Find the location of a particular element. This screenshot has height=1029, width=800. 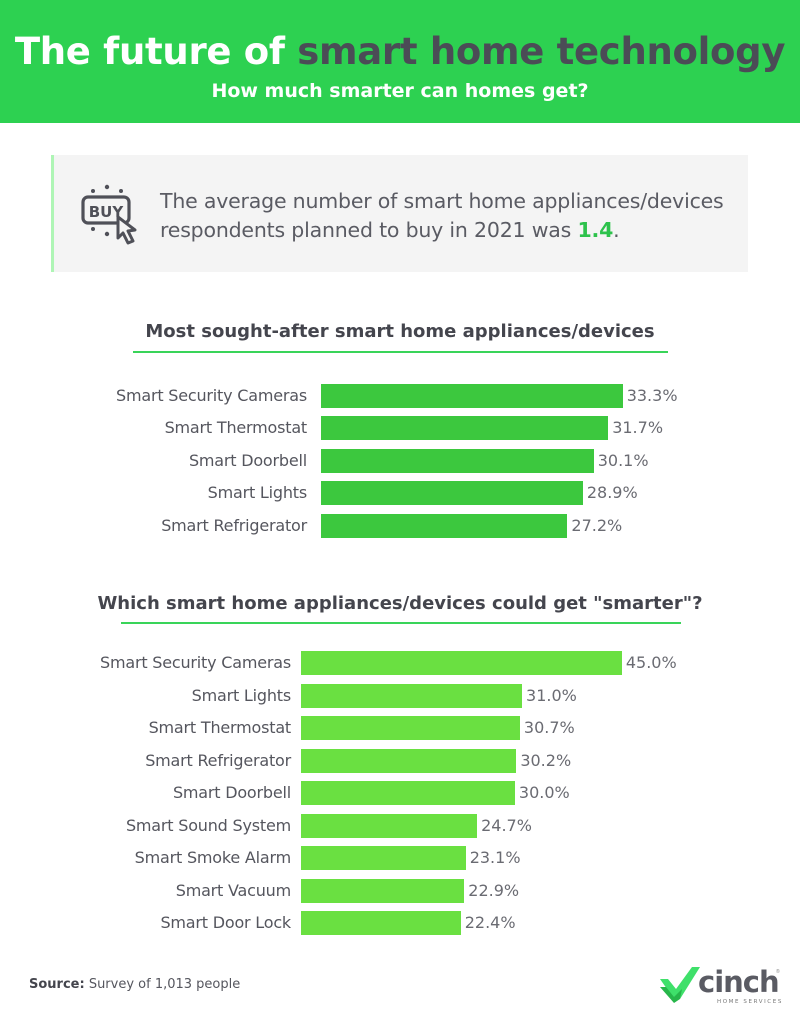

logo-wordmark: cinch is located at coordinates (739, 982).